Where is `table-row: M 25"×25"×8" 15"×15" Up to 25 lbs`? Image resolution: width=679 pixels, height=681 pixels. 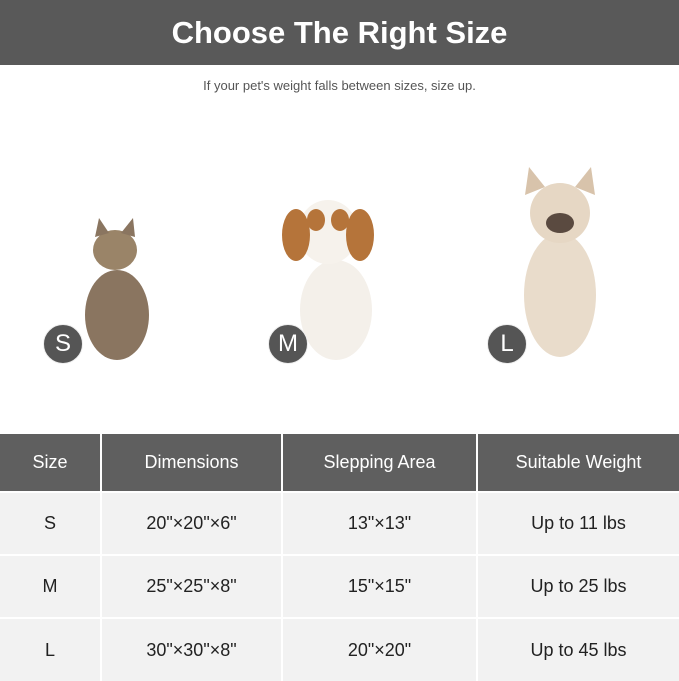 table-row: M 25"×25"×8" 15"×15" Up to 25 lbs is located at coordinates (339, 586).